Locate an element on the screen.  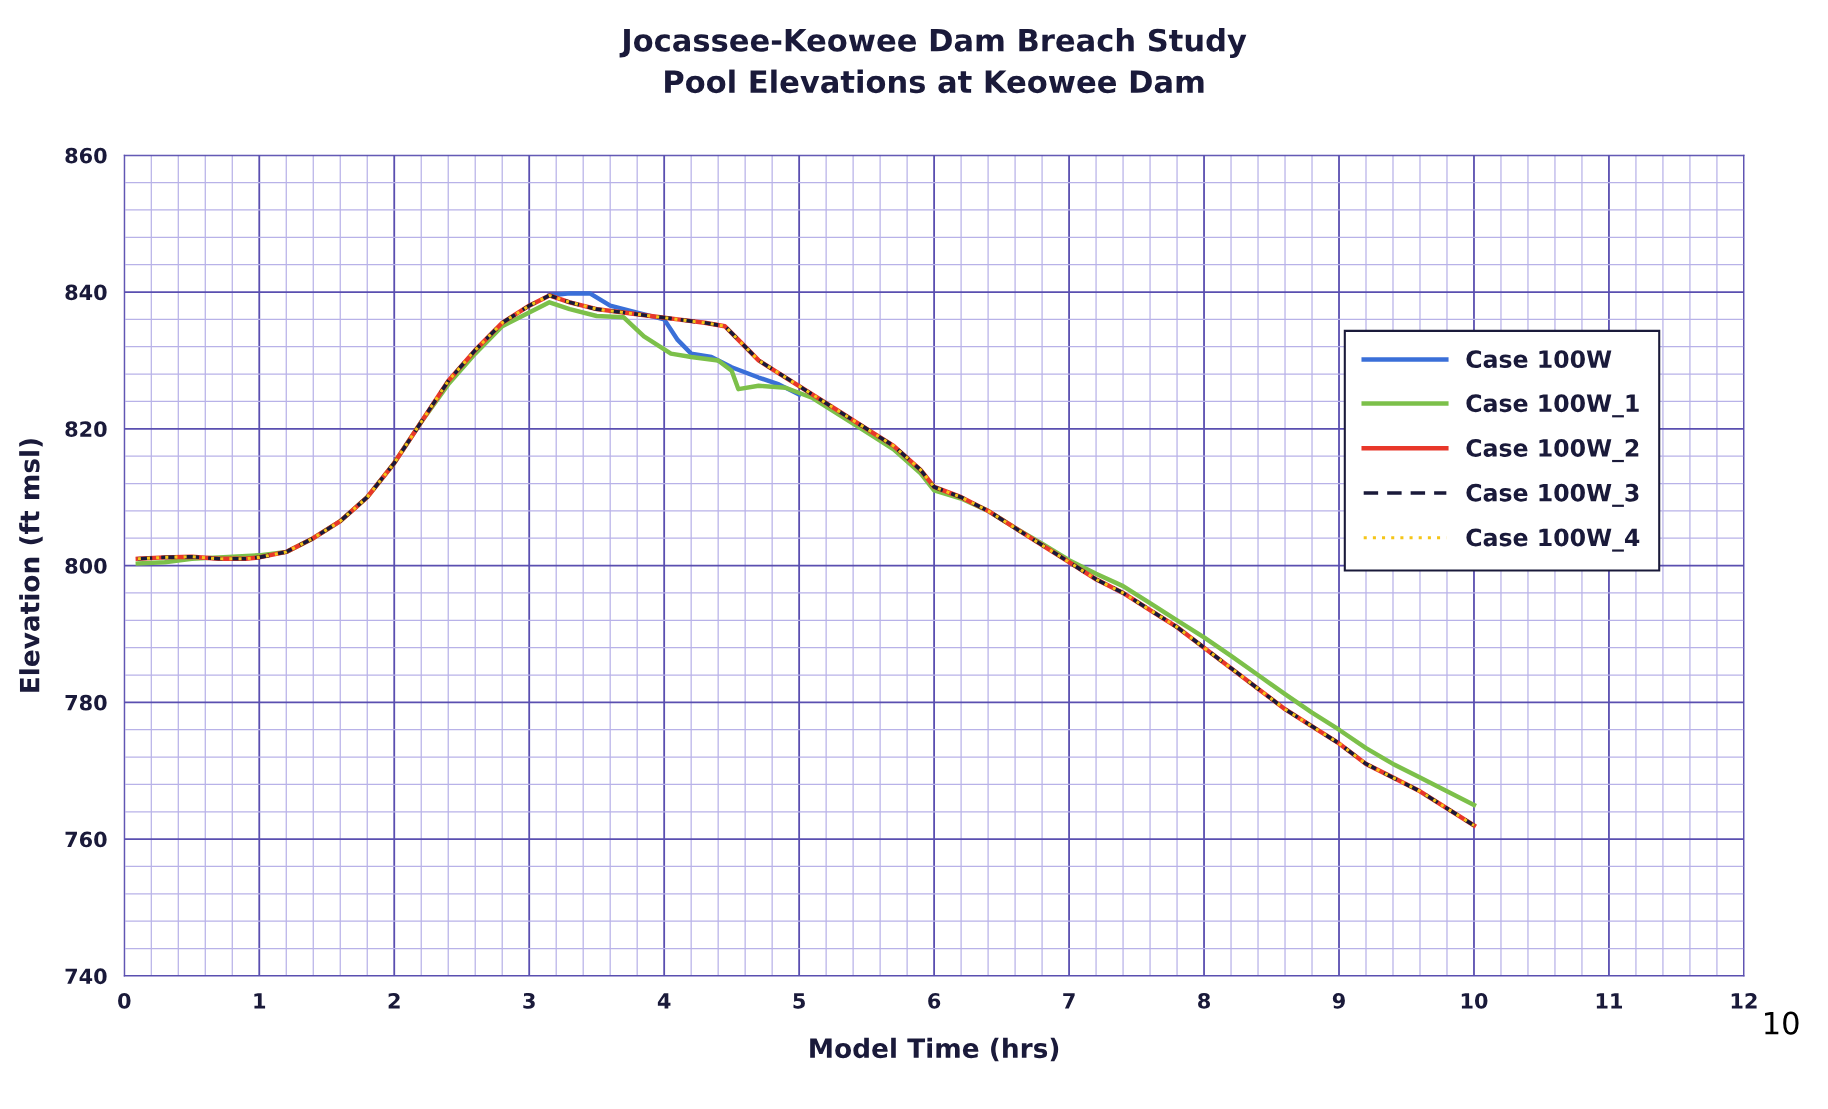
legend-label: Case 100W is located at coordinates (1539, 359).